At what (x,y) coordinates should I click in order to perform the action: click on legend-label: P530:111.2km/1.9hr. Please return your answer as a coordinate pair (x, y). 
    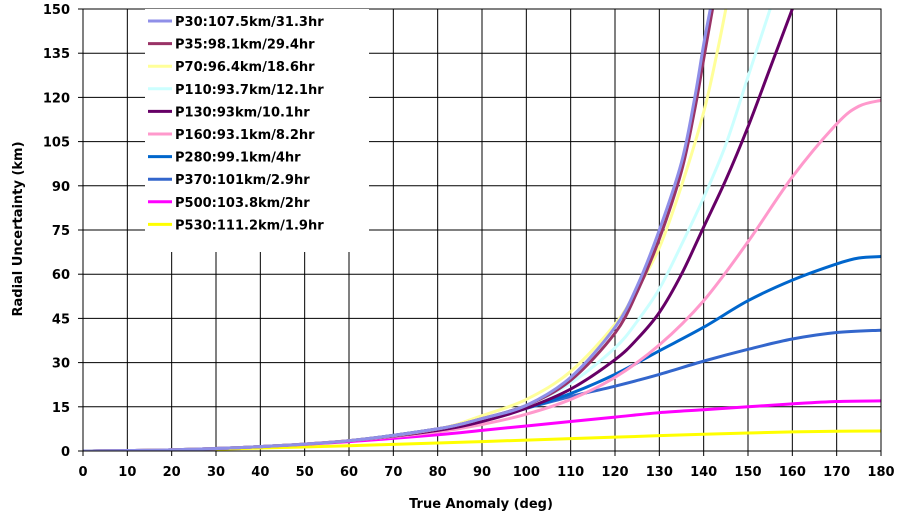
    Looking at the image, I should click on (249, 225).